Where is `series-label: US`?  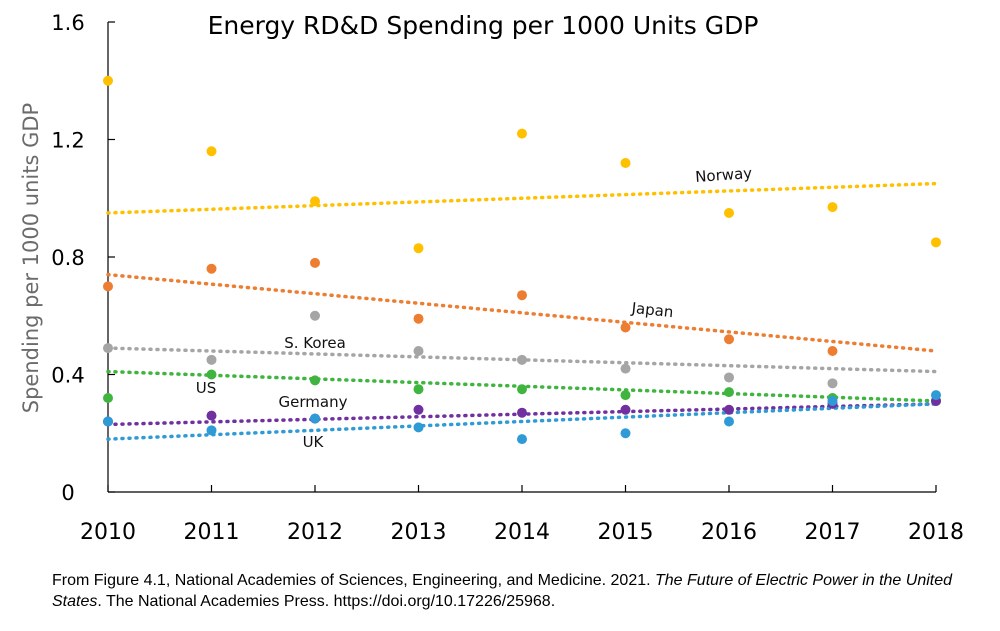 series-label: US is located at coordinates (206, 388).